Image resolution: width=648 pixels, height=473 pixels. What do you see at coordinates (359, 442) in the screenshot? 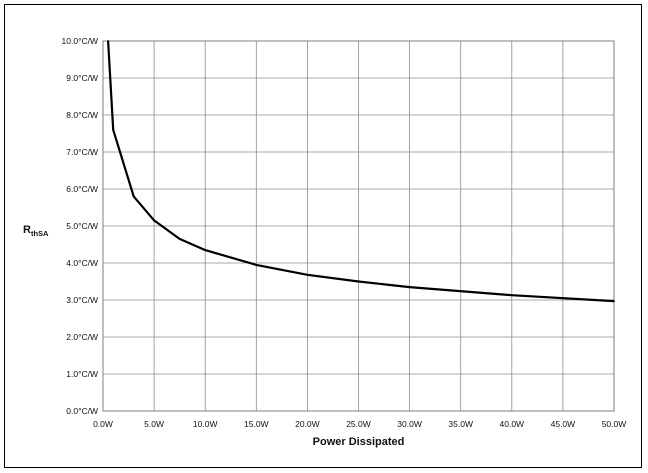
I see `x-axis-title: Power Dissipated` at bounding box center [359, 442].